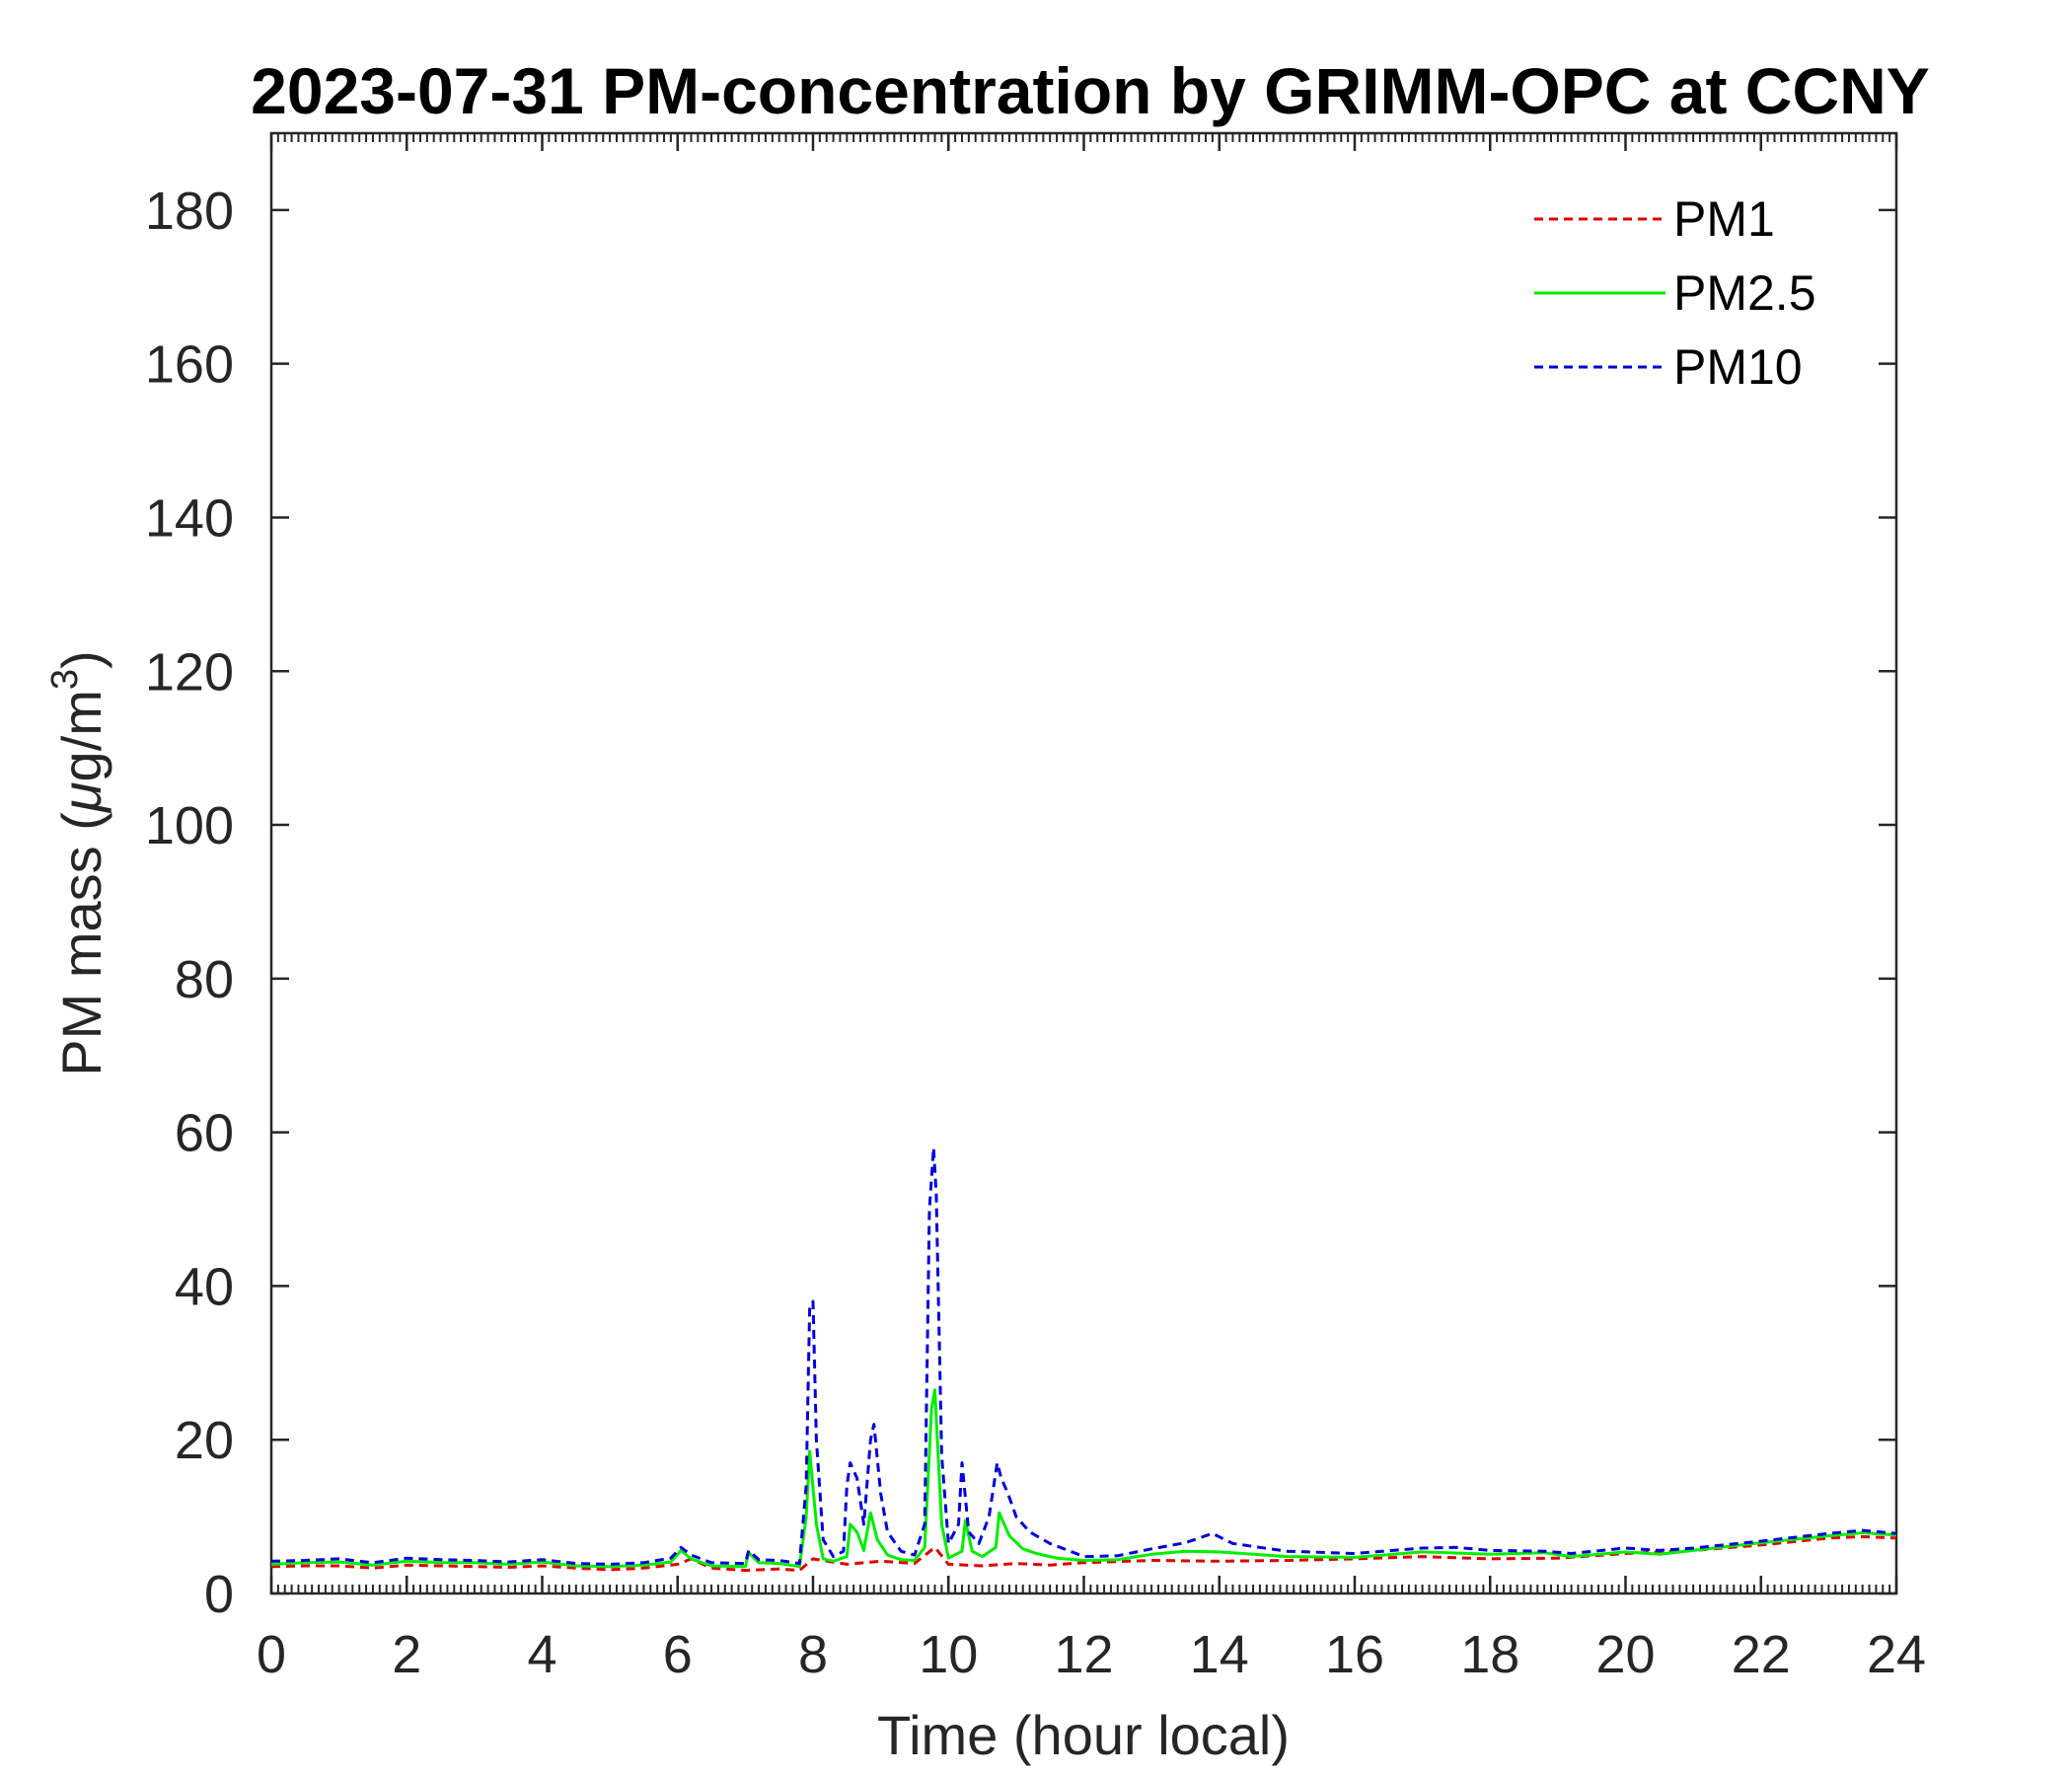  I want to click on y-axis-label: PM mass (μg/m3), so click(78, 863).